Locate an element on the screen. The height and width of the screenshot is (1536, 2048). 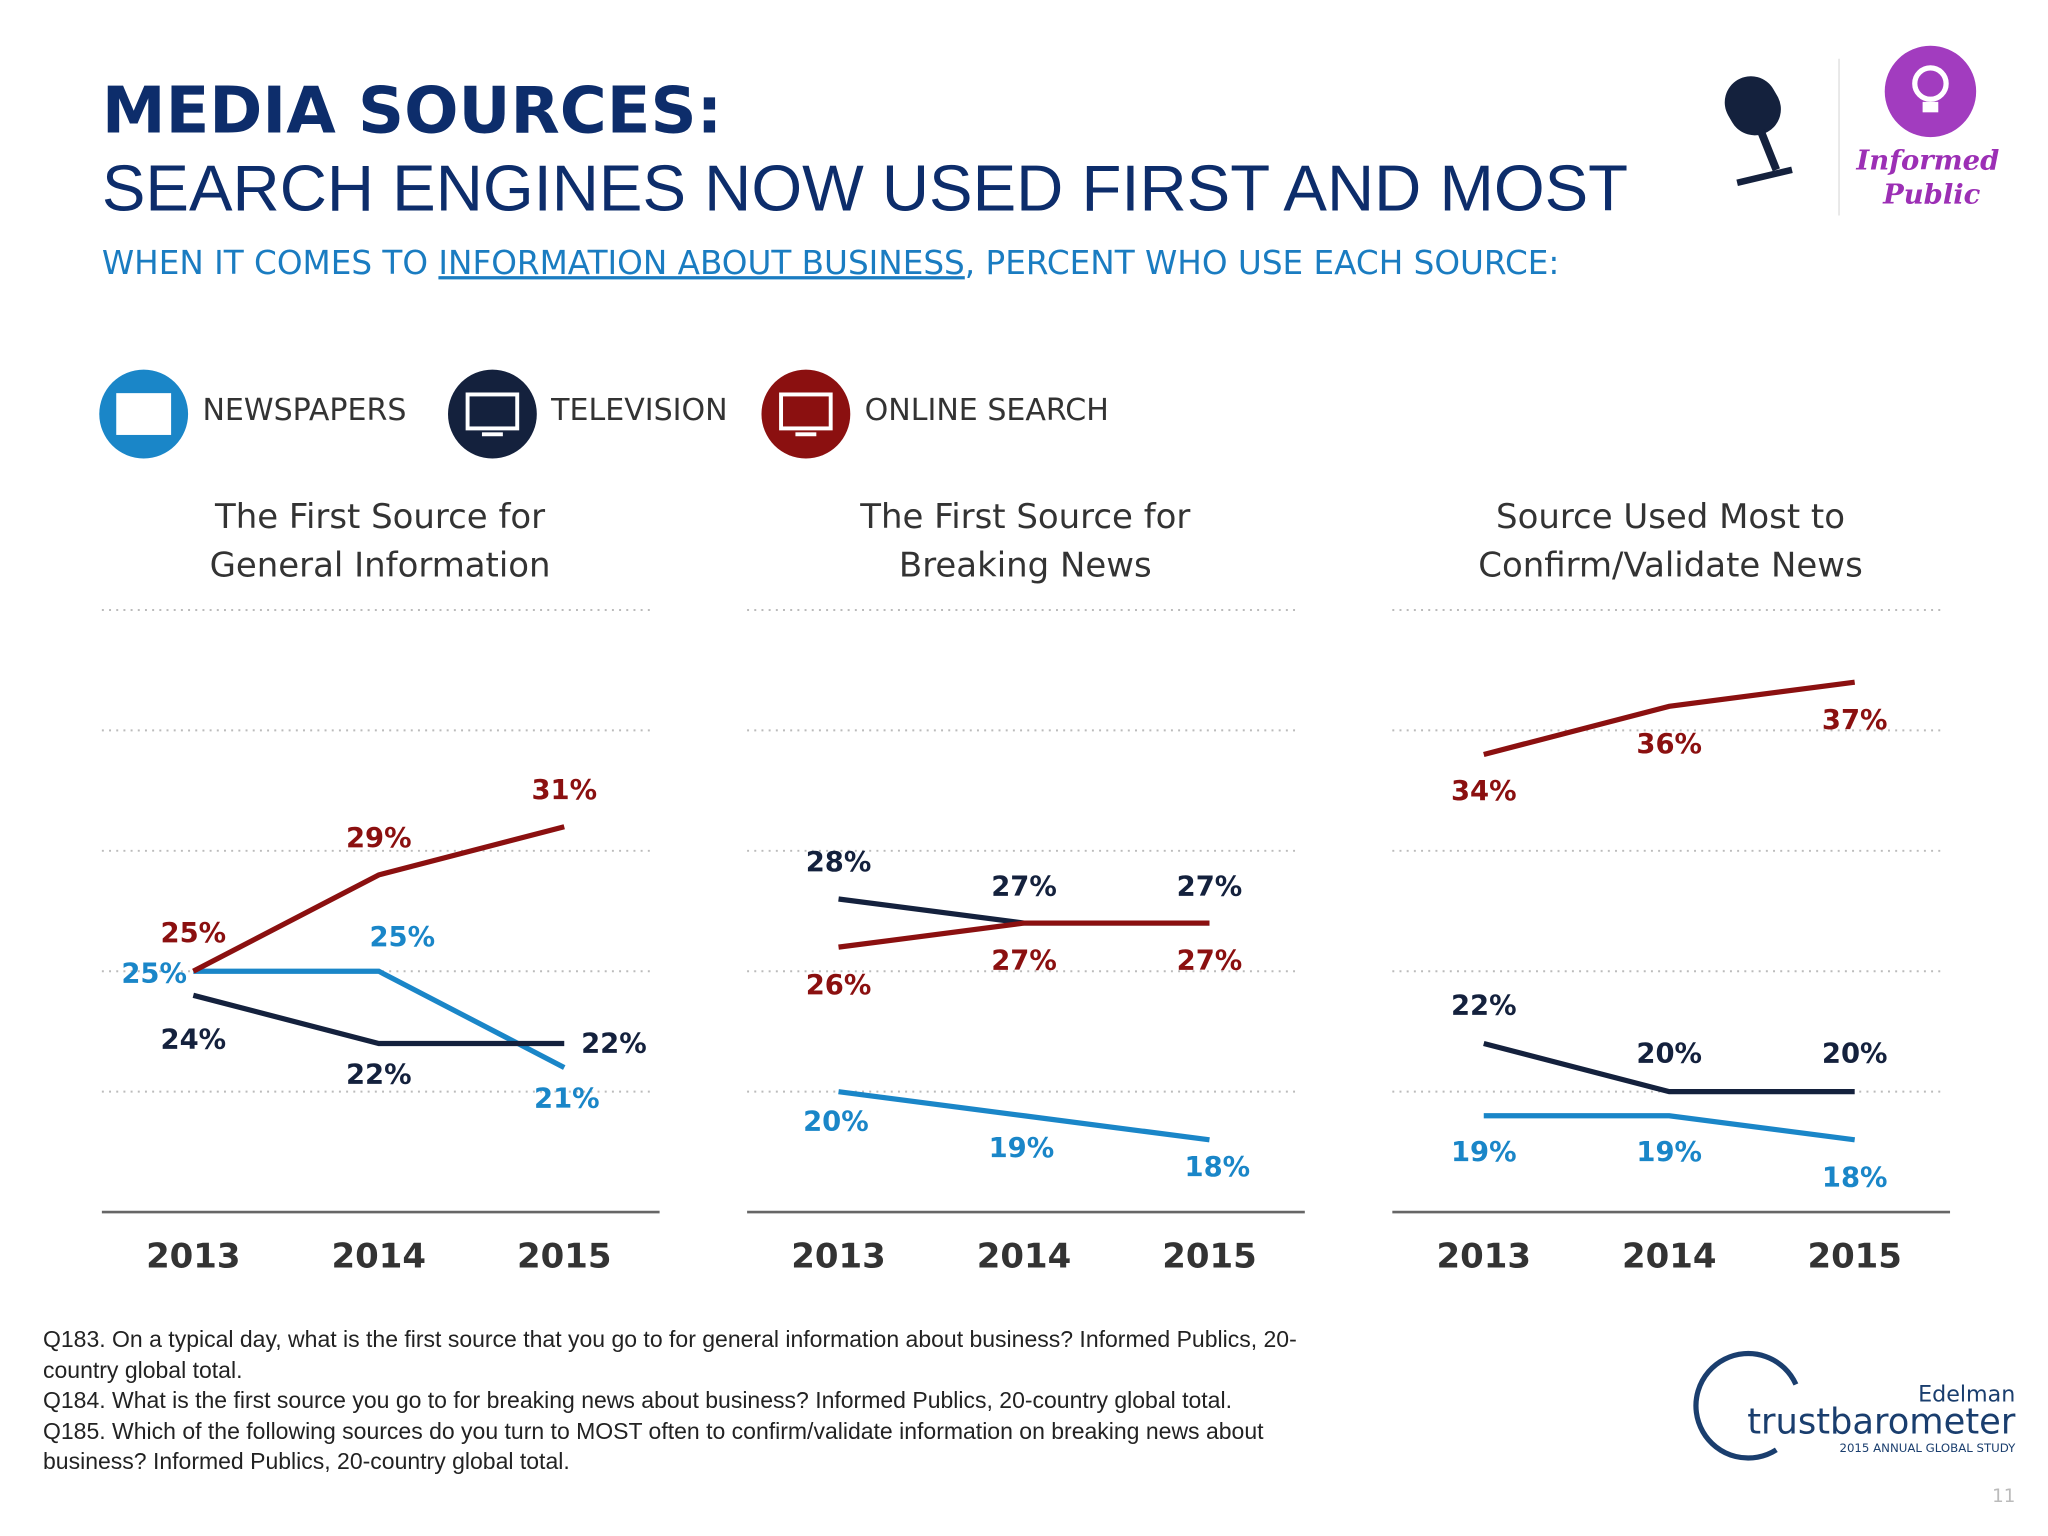
chart-title: Confirm/Validate News is located at coordinates (1670, 565).